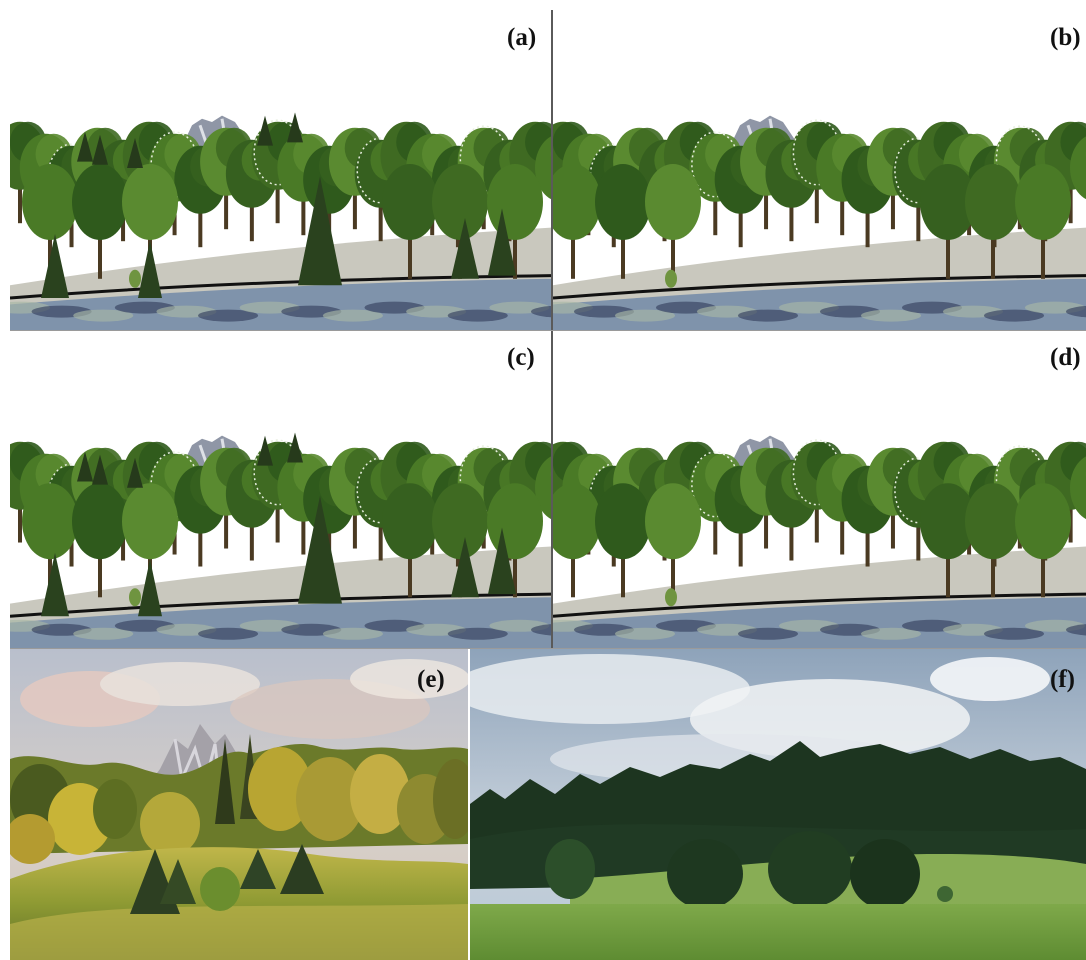  Describe the element at coordinates (1062, 679) in the screenshot. I see `panel-f-label: (f)` at that location.